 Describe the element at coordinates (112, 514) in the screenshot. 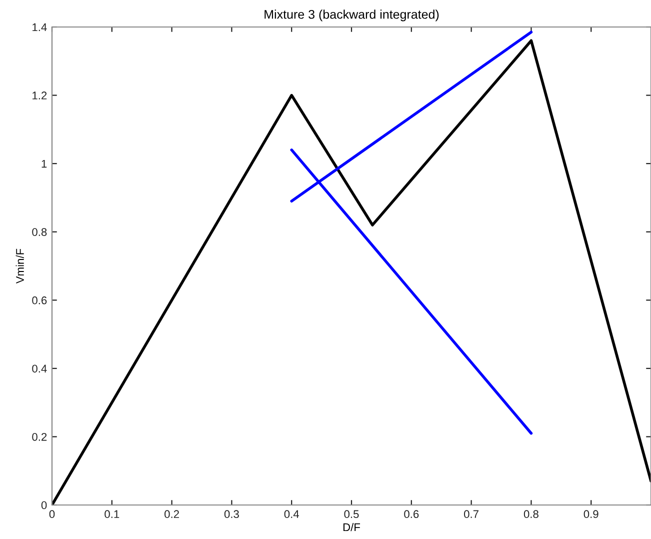

I see `x-tick-label: 0.1` at that location.